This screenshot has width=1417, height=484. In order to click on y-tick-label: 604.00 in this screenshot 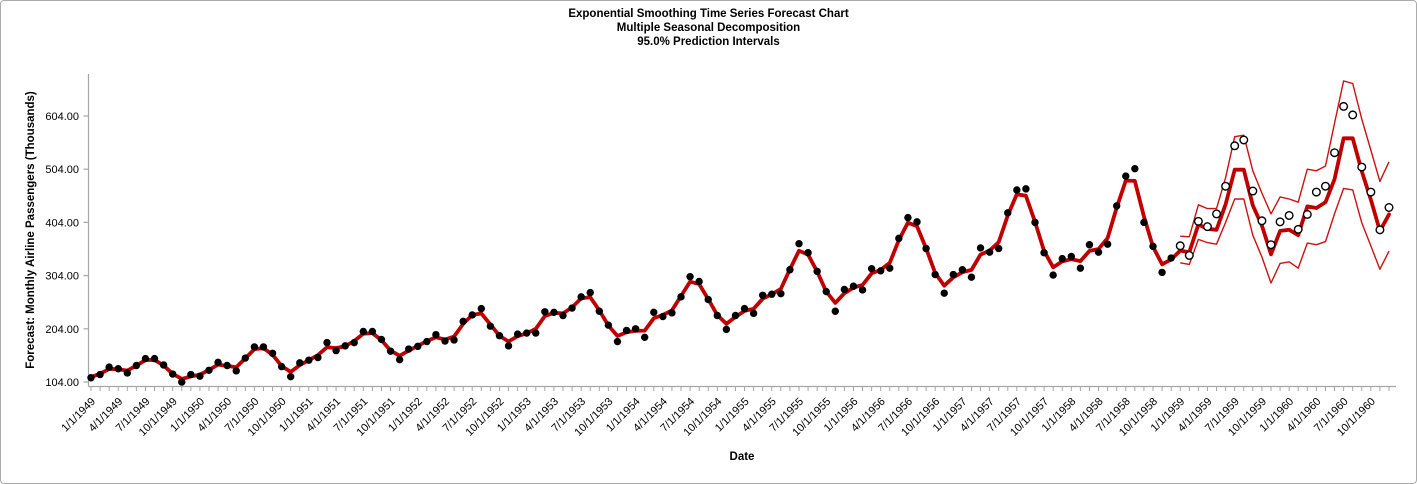, I will do `click(62, 117)`.